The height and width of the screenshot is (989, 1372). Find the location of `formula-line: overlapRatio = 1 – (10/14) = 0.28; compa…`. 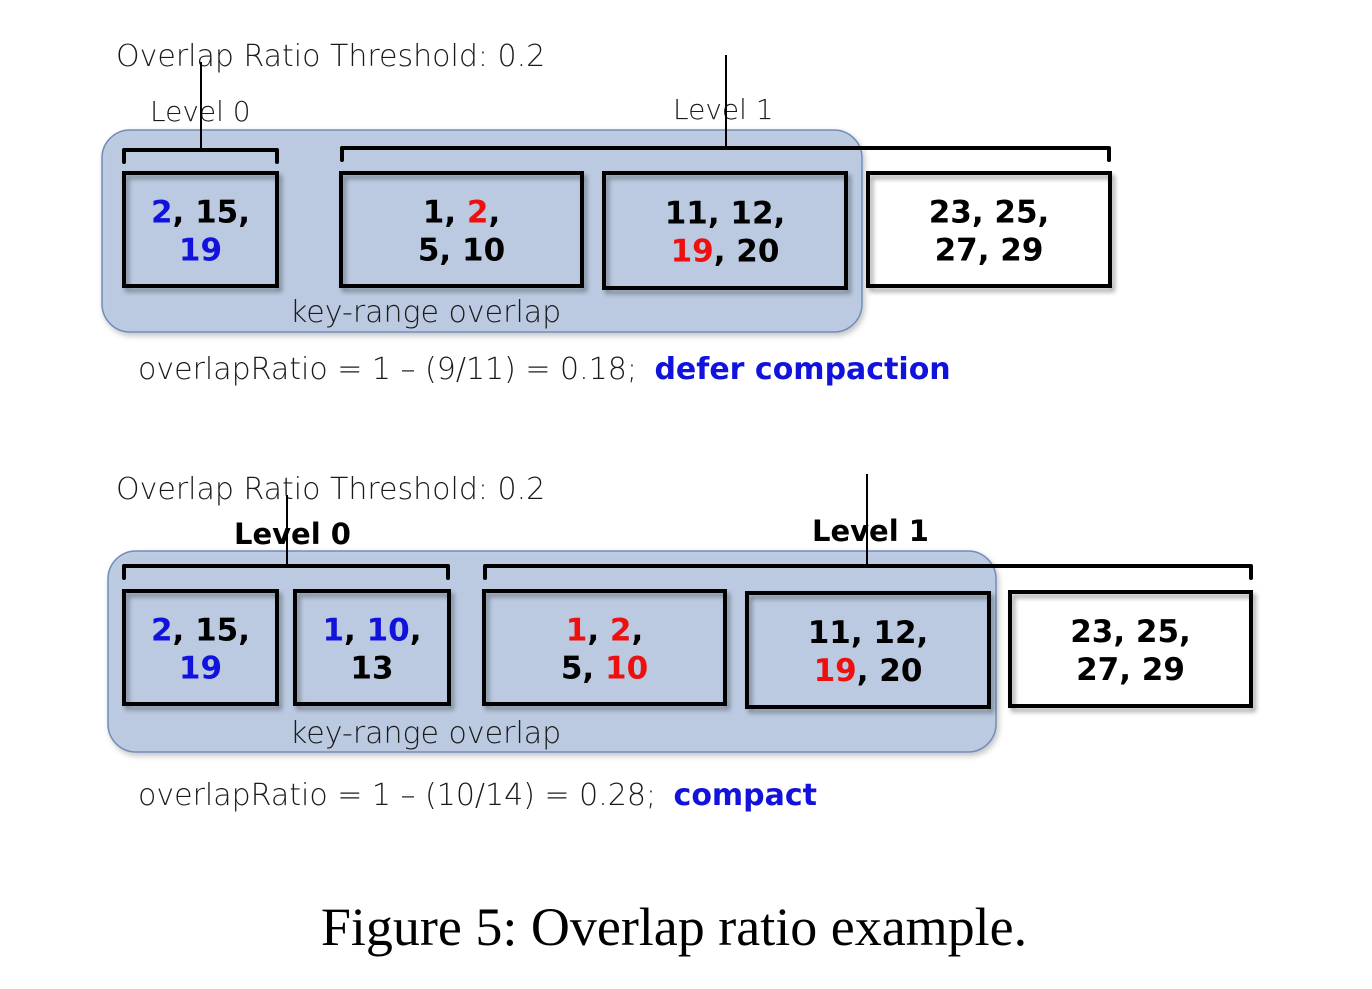

formula-line: overlapRatio = 1 – (10/14) = 0.28; compa… is located at coordinates (477, 795).